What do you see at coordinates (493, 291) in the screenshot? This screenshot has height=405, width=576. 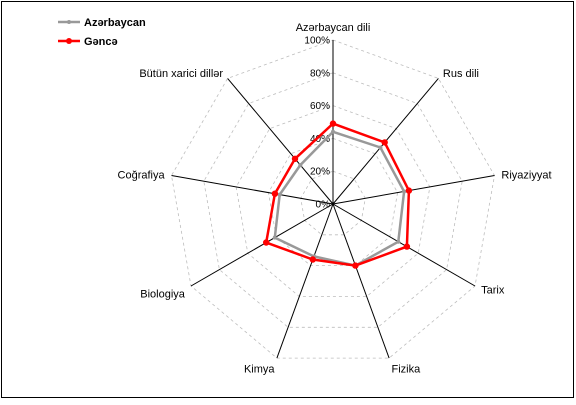 I see `category-label: Tarix` at bounding box center [493, 291].